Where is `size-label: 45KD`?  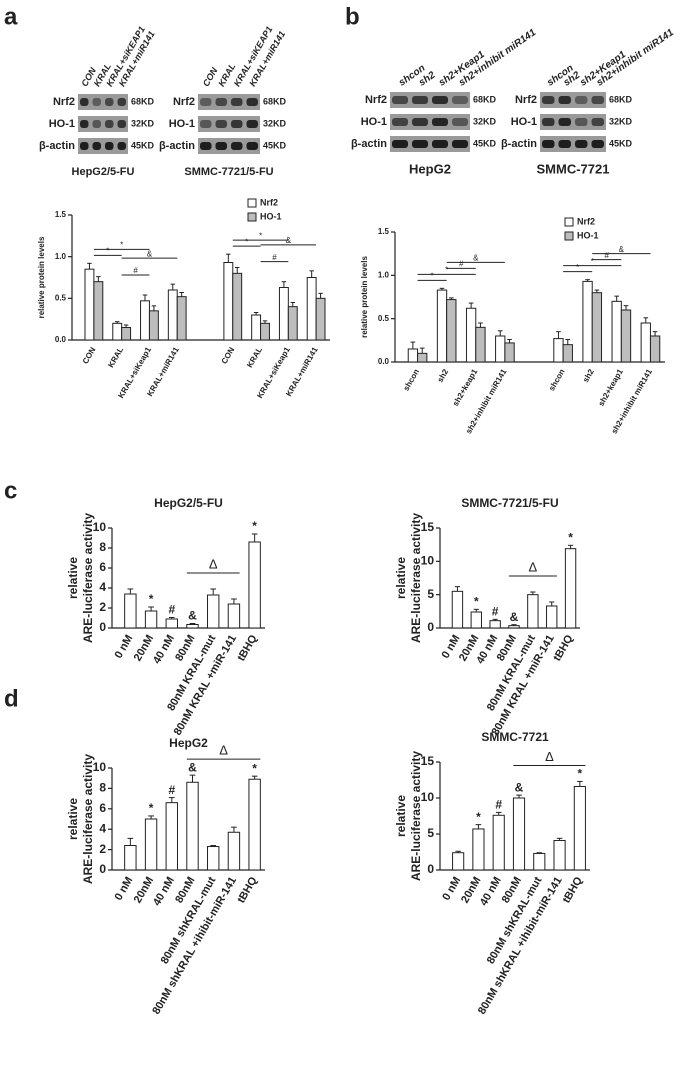 size-label: 45KD is located at coordinates (485, 143).